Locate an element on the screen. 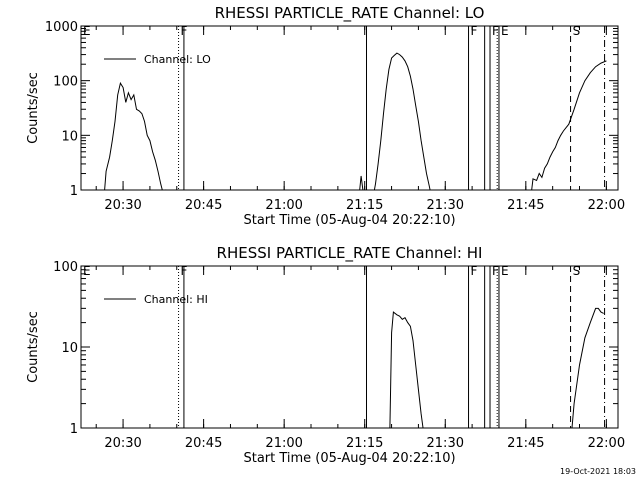 The image size is (640, 480). y-tick-label: 1000 is located at coordinates (61, 27).